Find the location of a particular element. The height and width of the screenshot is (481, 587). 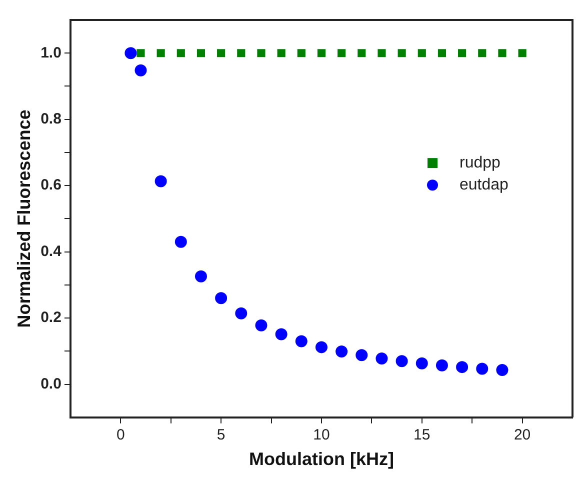

y-tick-label: 0.2 is located at coordinates (51, 317).